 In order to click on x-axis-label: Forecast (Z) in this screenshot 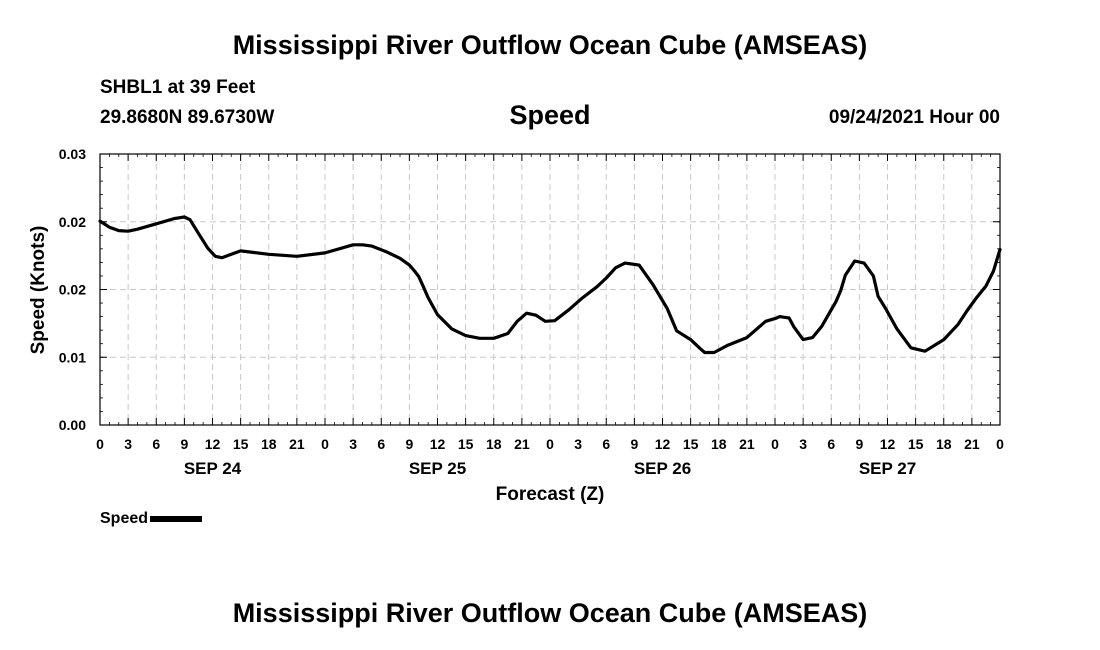, I will do `click(550, 494)`.